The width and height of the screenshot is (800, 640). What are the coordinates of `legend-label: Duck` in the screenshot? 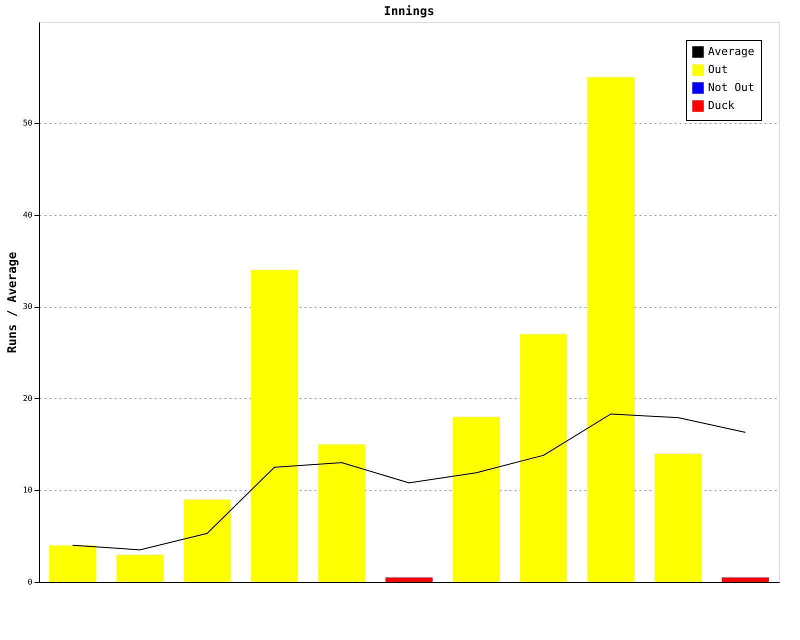 It's located at (721, 105).